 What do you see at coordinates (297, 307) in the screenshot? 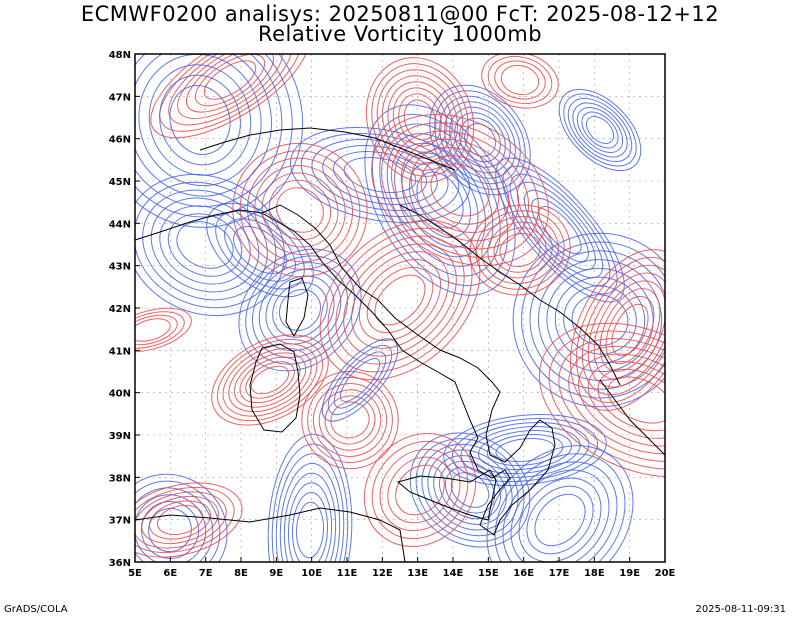
I see `corsica-coastline` at bounding box center [297, 307].